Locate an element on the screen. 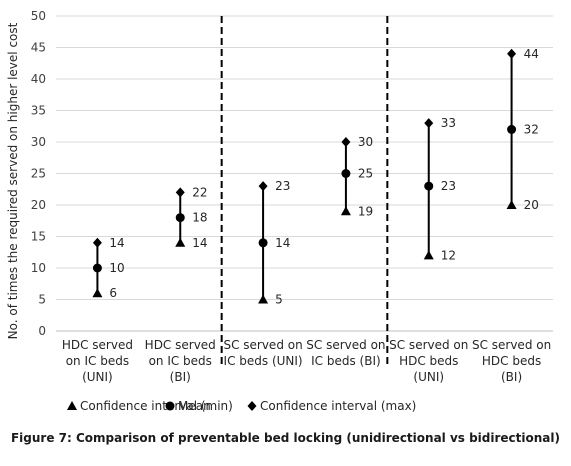  ci-max-label: 23 is located at coordinates (282, 186).